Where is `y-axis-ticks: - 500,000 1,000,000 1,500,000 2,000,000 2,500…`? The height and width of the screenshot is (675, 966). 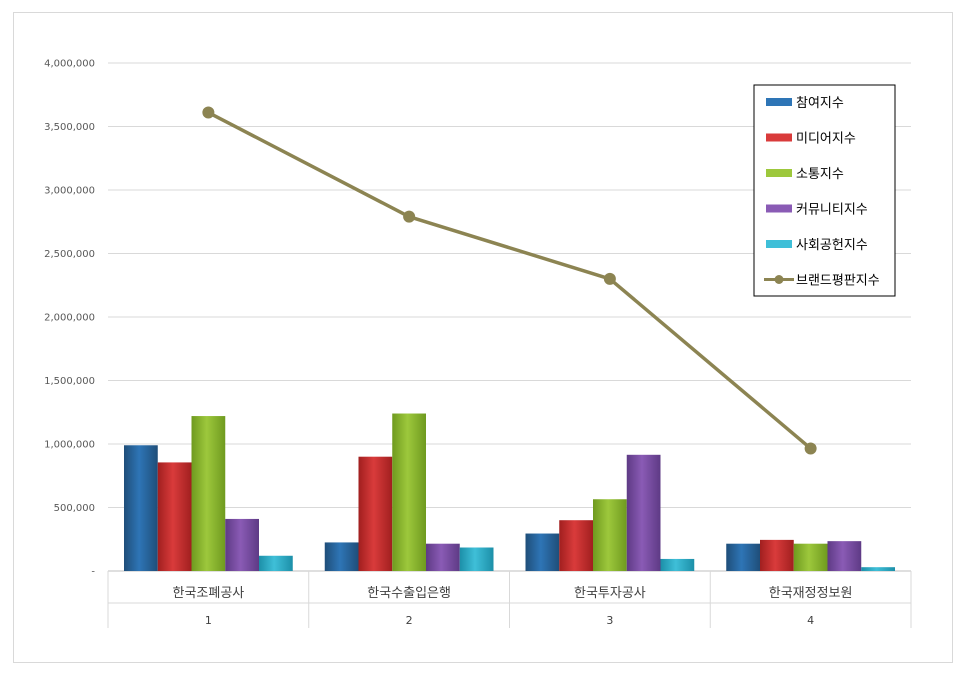 y-axis-ticks: - 500,000 1,000,000 1,500,000 2,000,000 2,500… is located at coordinates (69, 318).